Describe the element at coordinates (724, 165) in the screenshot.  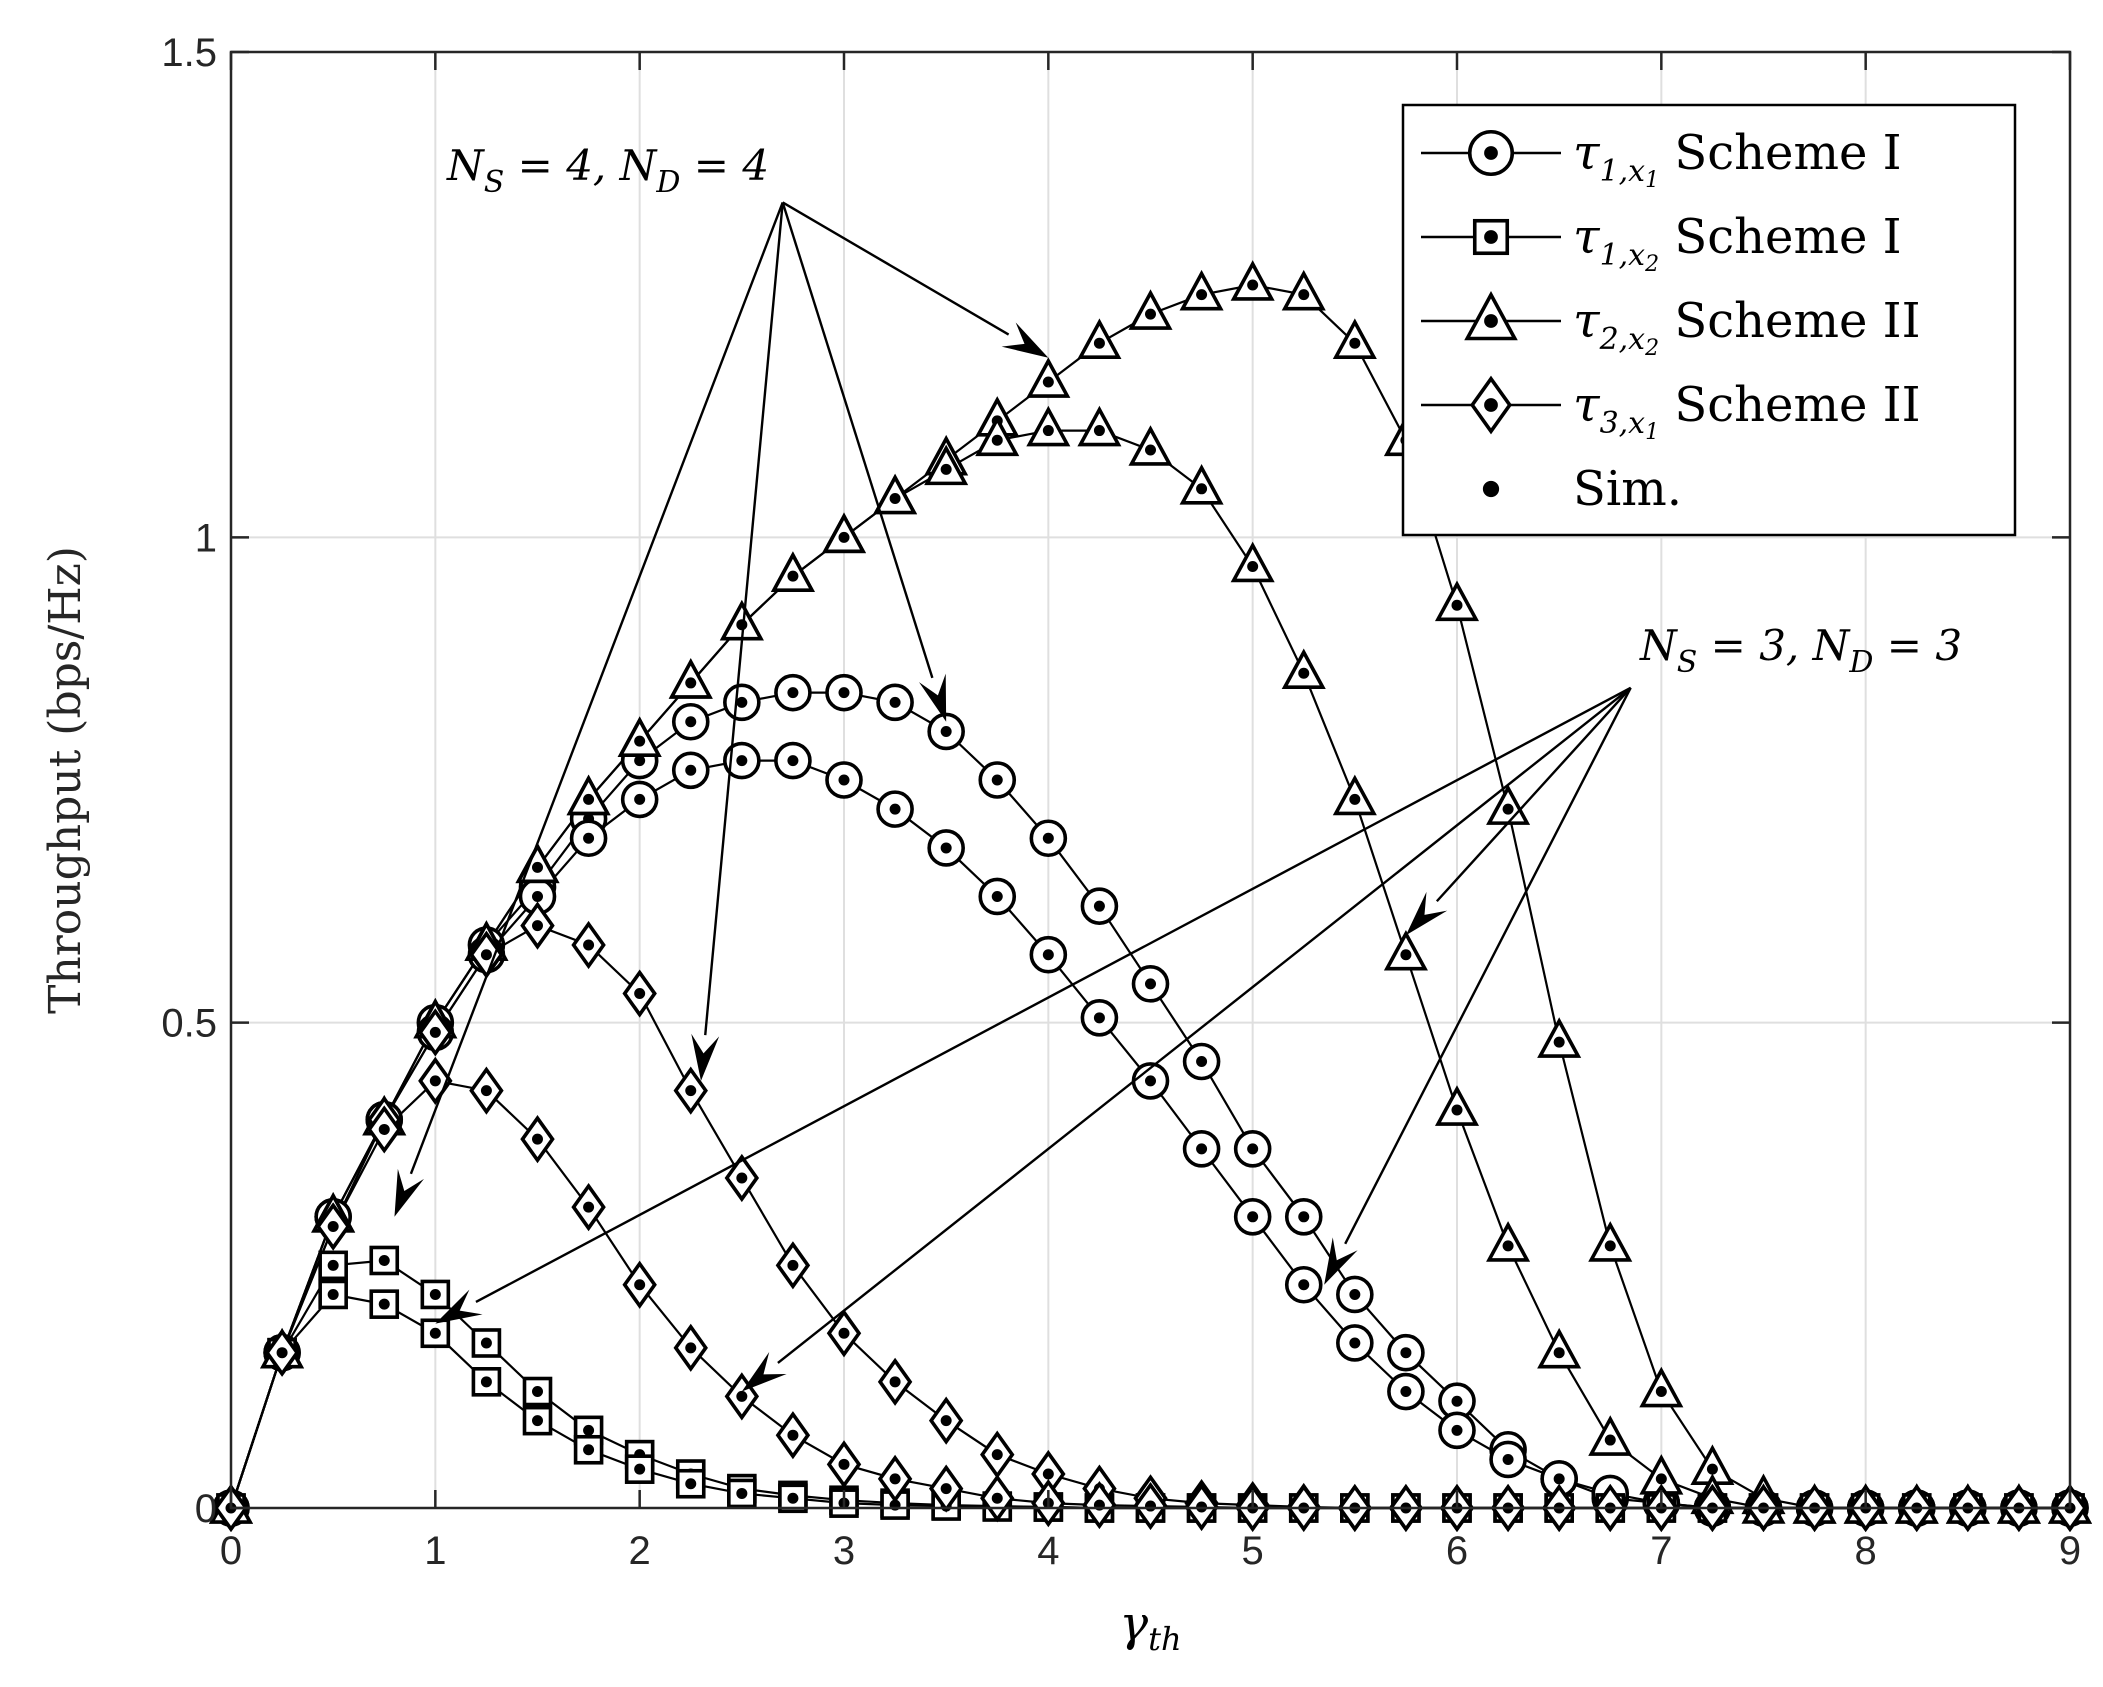
I see `annotation-label-tail: = 4` at that location.